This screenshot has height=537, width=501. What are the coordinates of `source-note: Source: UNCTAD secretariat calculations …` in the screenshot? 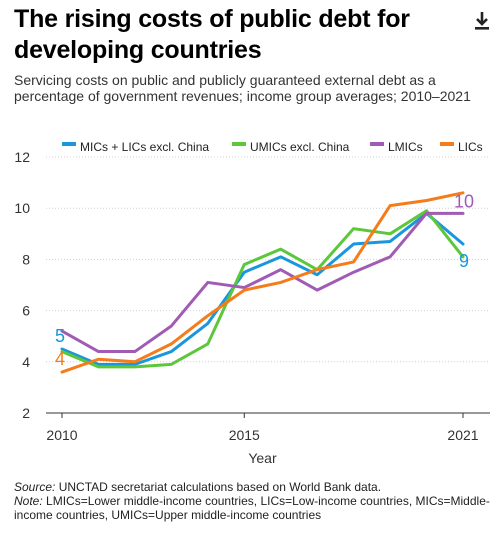 It's located at (198, 487).